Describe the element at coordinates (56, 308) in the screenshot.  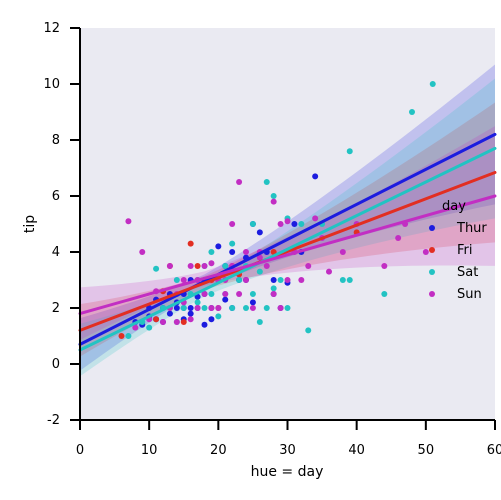
I see `y-tick-label: 2` at that location.